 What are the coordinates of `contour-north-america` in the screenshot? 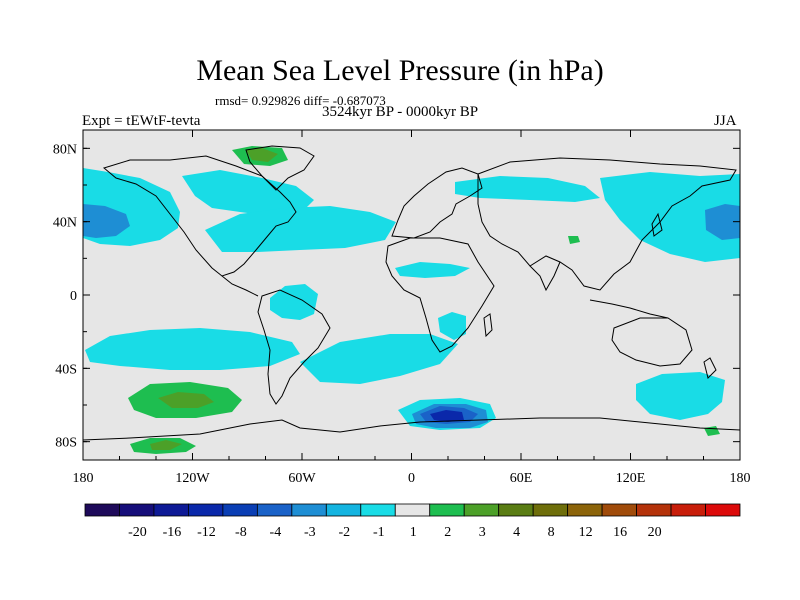 It's located at (248, 193).